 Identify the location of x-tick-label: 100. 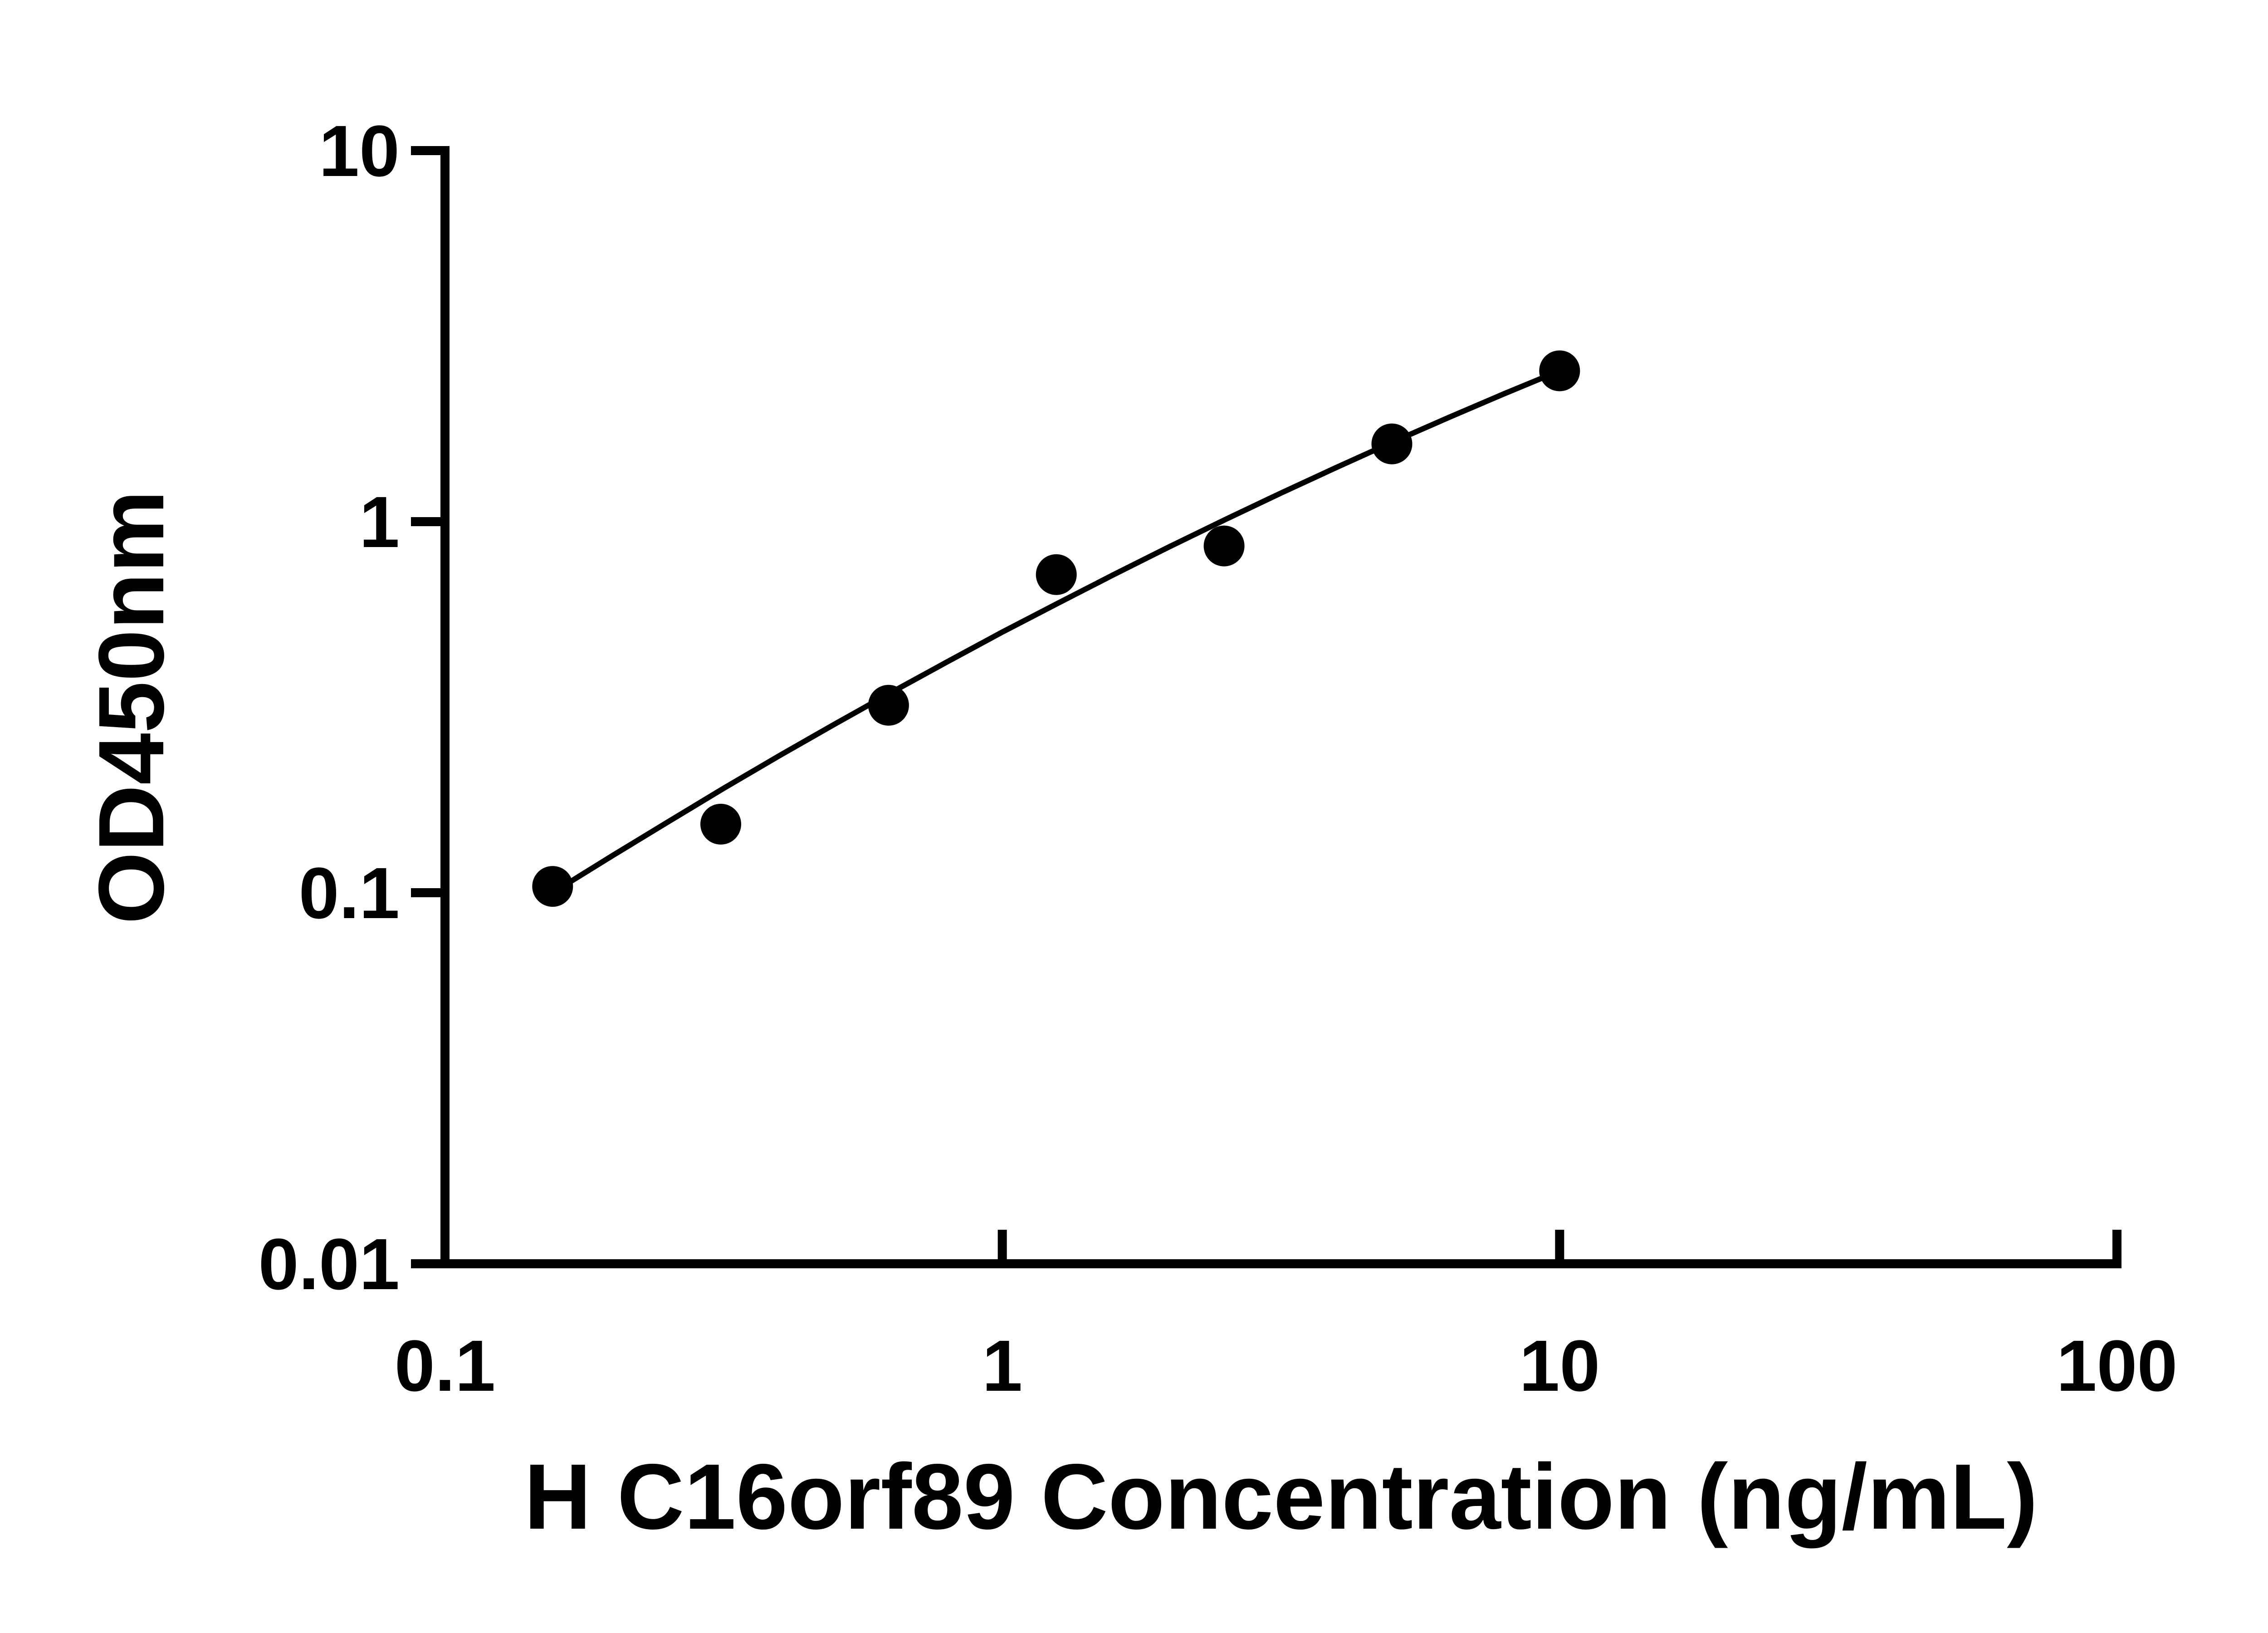
(2117, 1365).